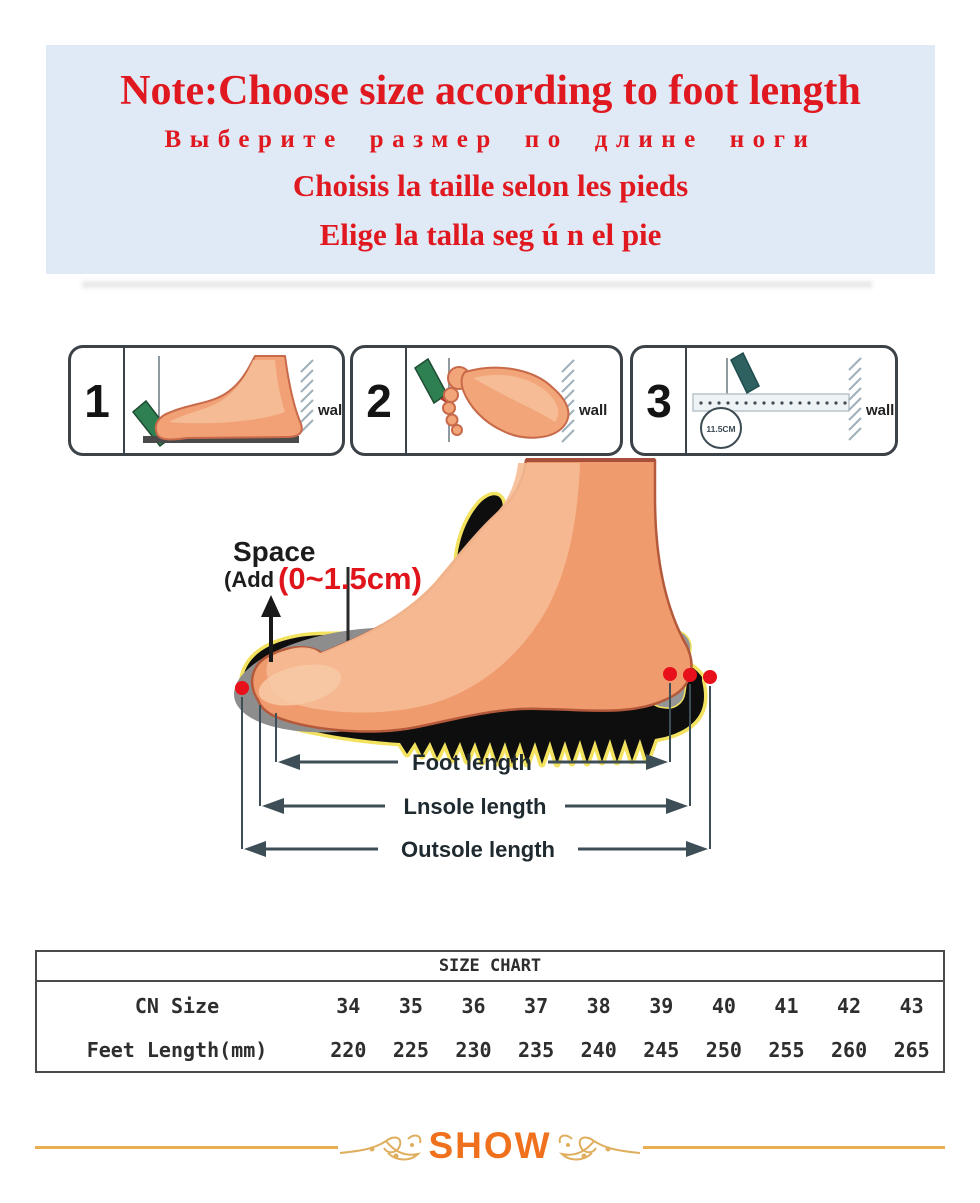  I want to click on banner-shadow, so click(477, 284).